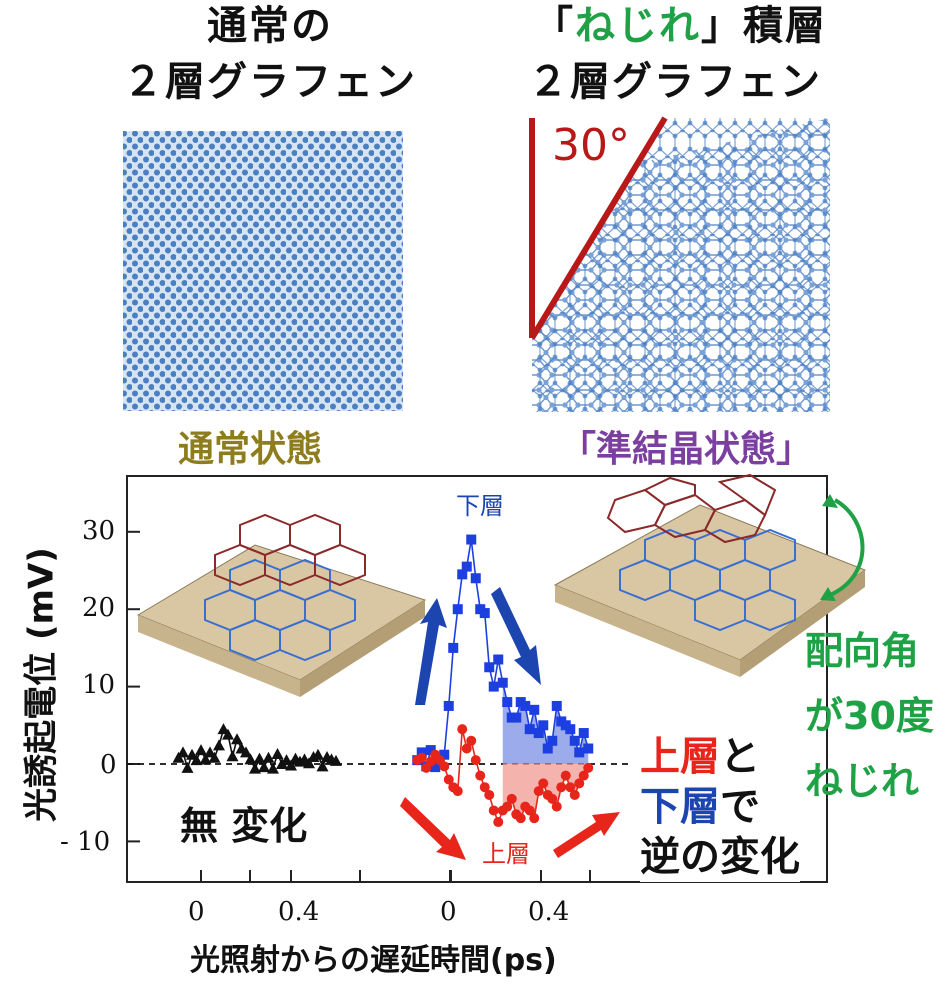  What do you see at coordinates (740, 807) in the screenshot?
I see `legend-de: で` at bounding box center [740, 807].